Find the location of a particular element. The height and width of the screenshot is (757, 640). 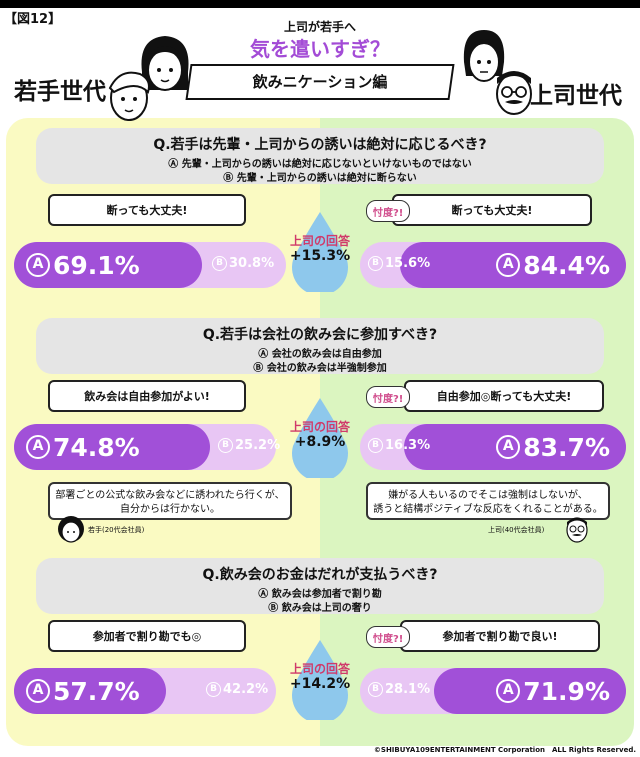

q3-young-a-value: 57.7% is located at coordinates (96, 691).